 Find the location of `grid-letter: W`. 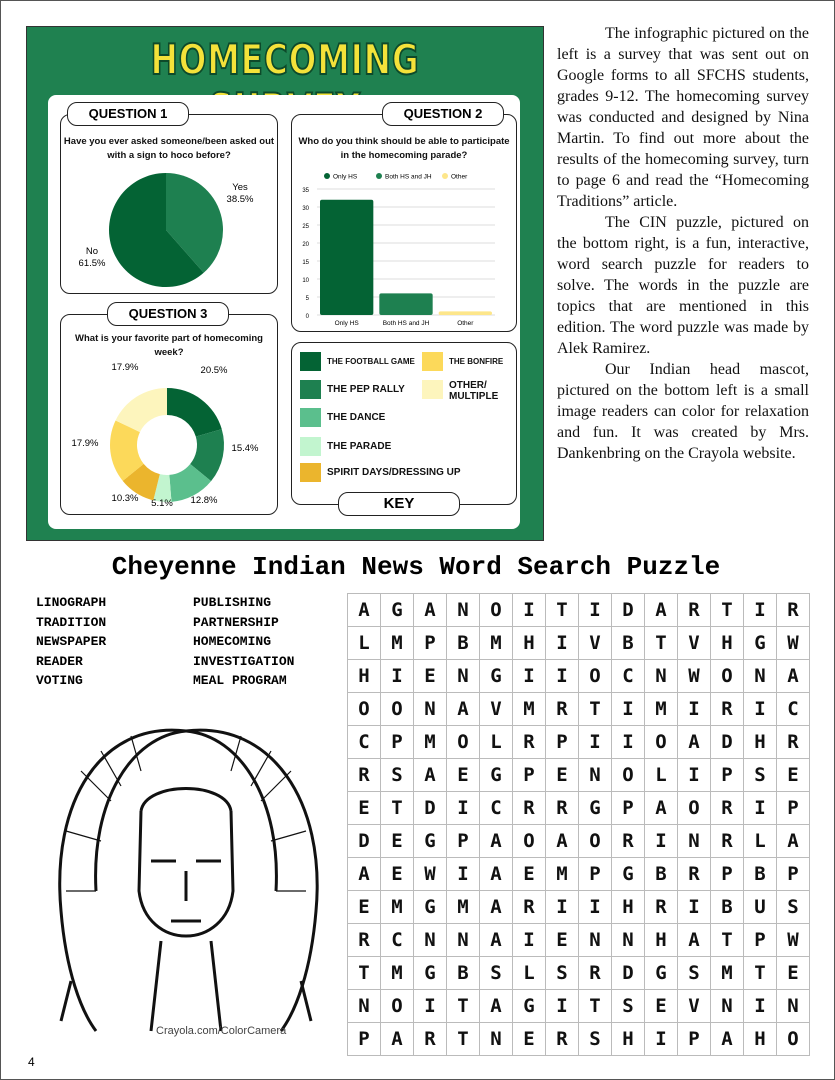

grid-letter: W is located at coordinates (430, 874).